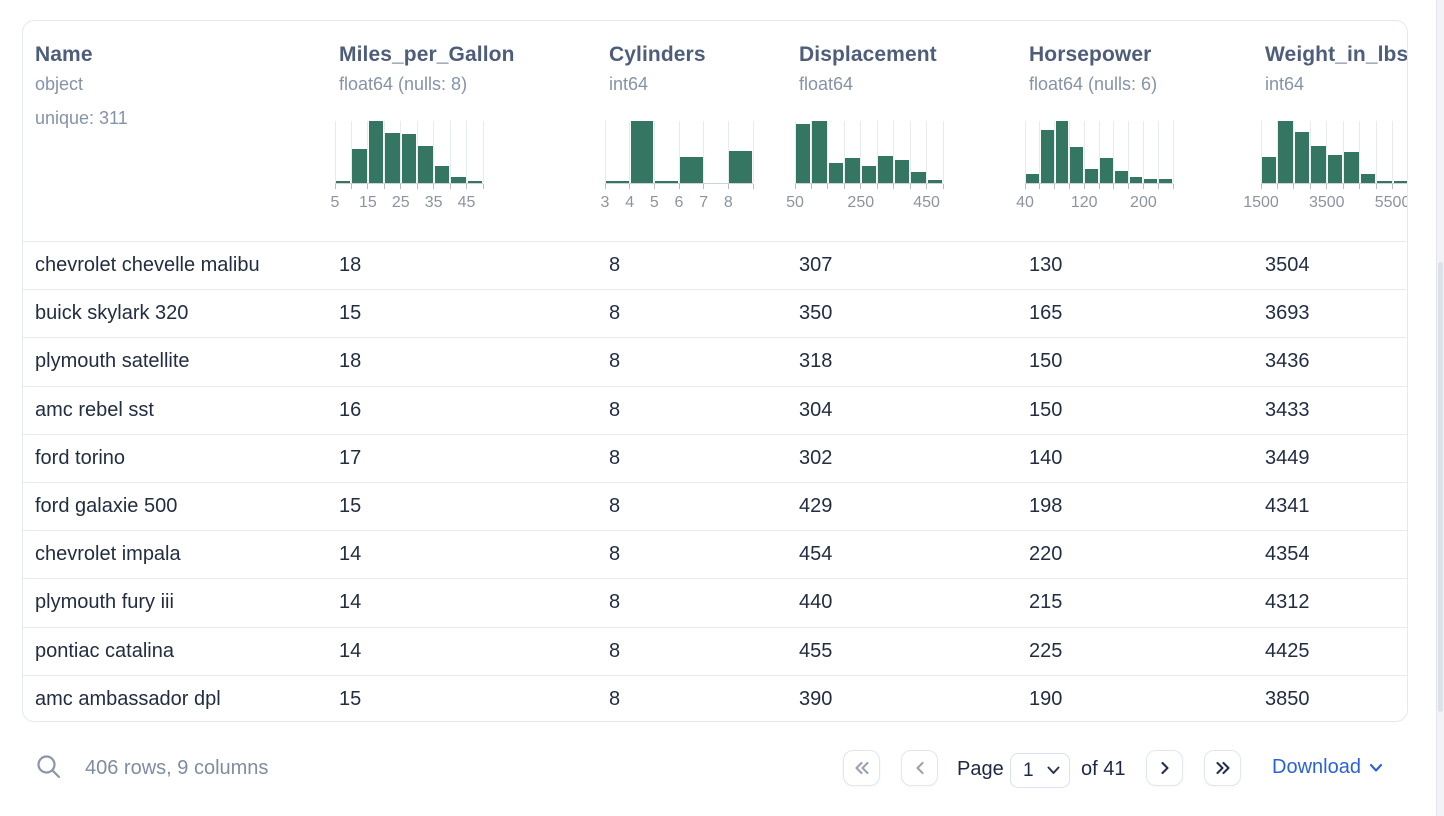  What do you see at coordinates (1040, 770) in the screenshot?
I see `page-select: 1` at bounding box center [1040, 770].